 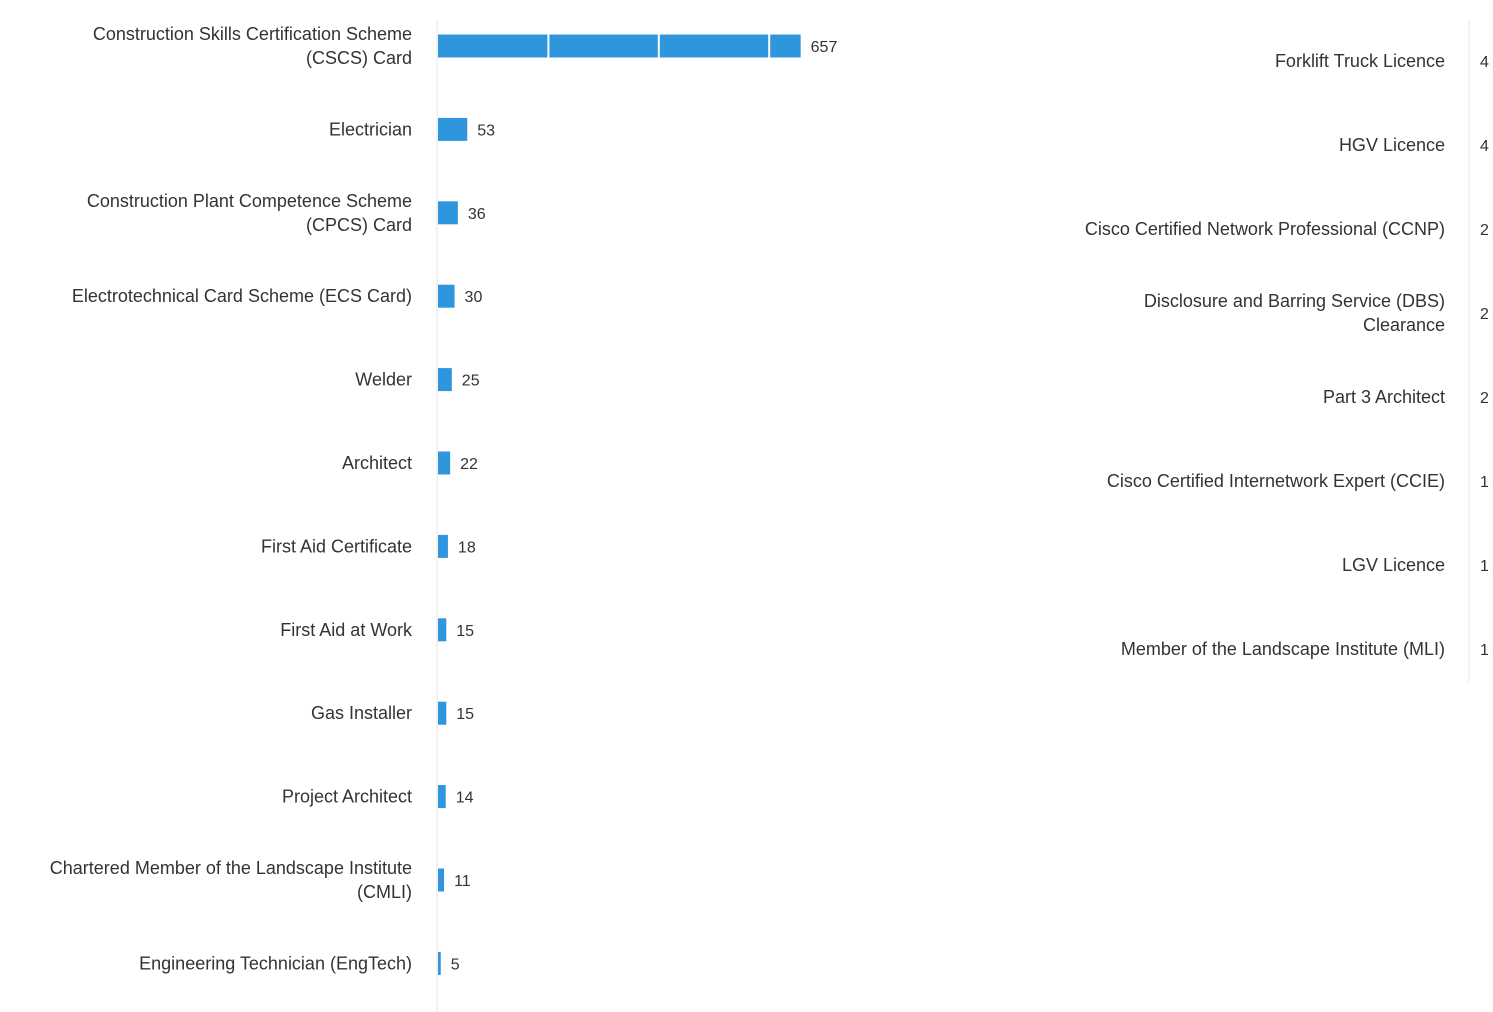 I want to click on value-label: 14, so click(x=465, y=798).